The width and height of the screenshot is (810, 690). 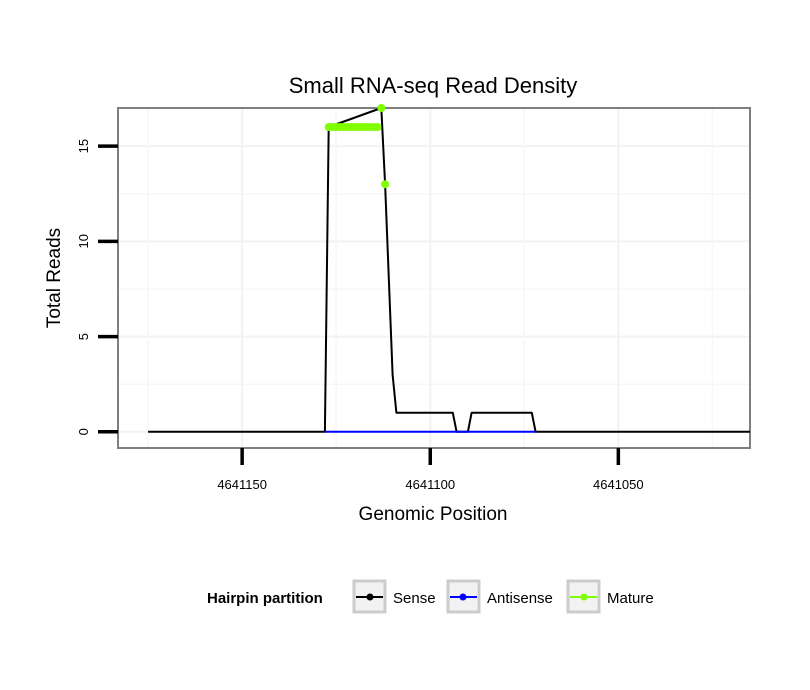 What do you see at coordinates (520, 598) in the screenshot?
I see `legend-label-antisense: Antisense` at bounding box center [520, 598].